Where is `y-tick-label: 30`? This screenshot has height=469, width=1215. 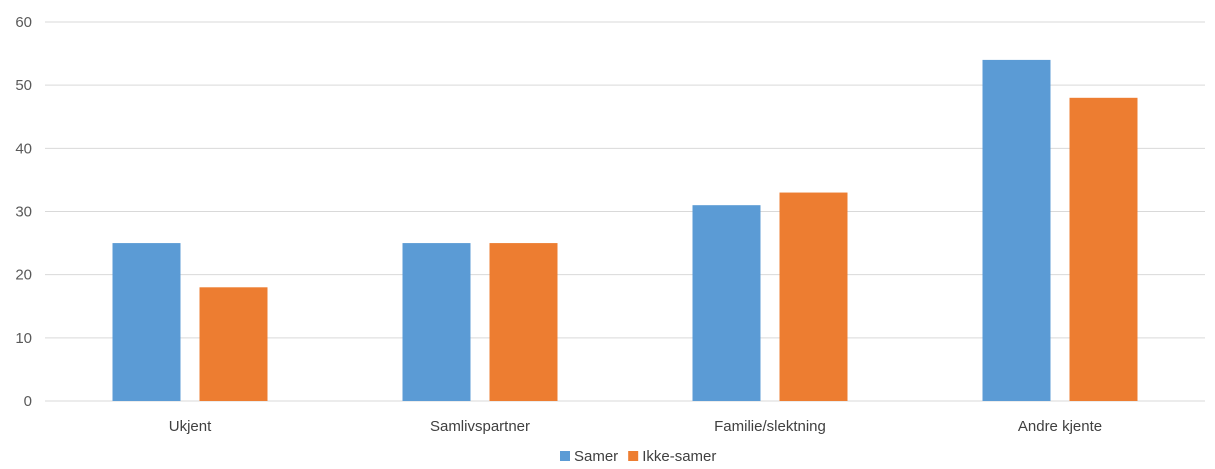
y-tick-label: 30 is located at coordinates (23, 212).